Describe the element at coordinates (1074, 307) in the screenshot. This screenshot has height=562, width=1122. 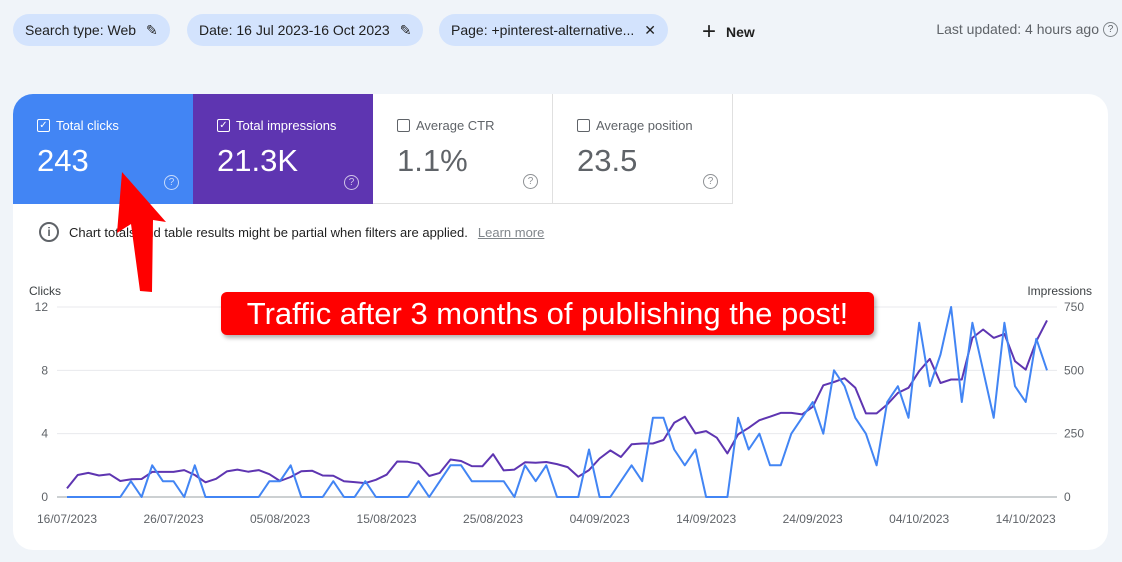
I see `right-tick-label: 750` at that location.